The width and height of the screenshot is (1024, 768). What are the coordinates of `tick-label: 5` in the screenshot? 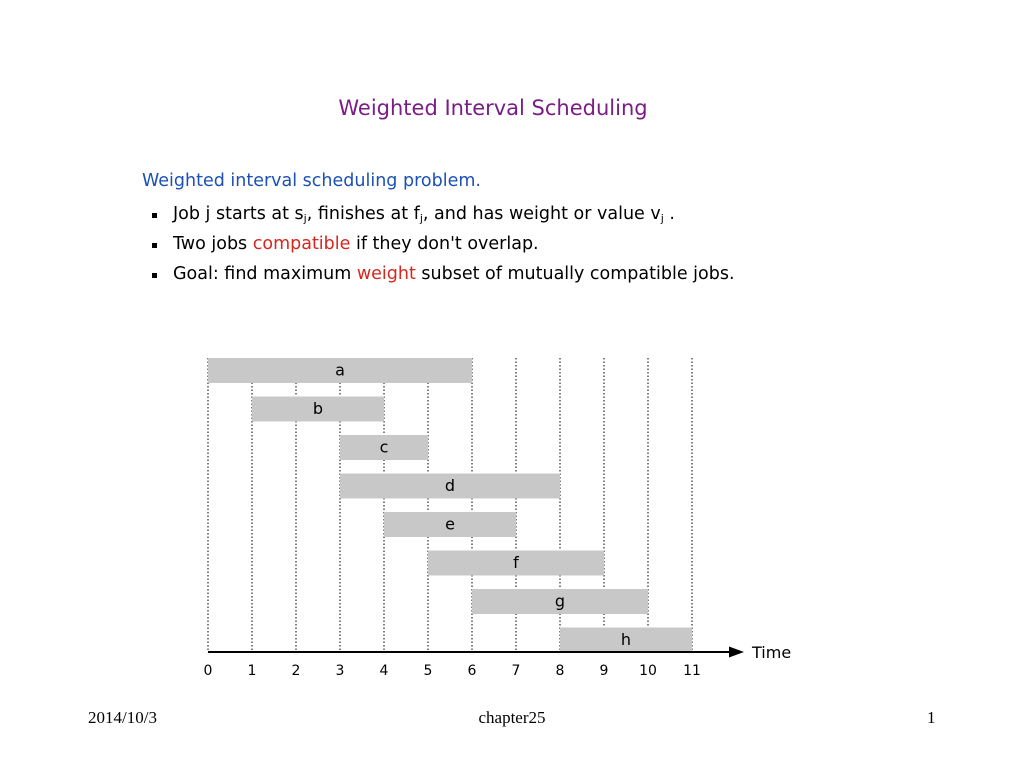 It's located at (428, 671).